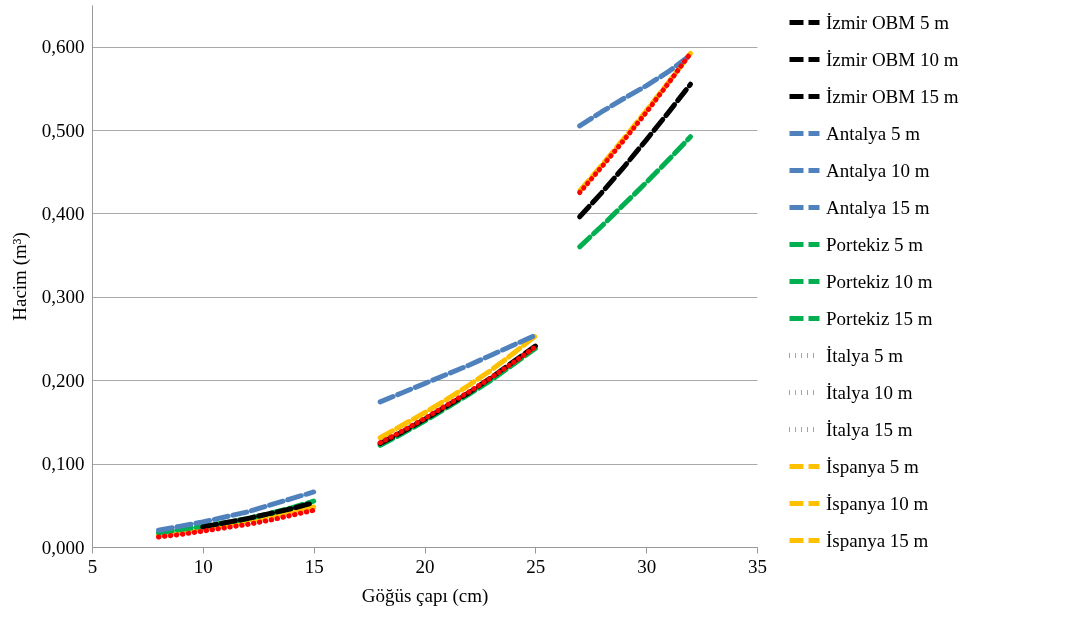  Describe the element at coordinates (647, 566) in the screenshot. I see `x-tick-label: 30` at that location.